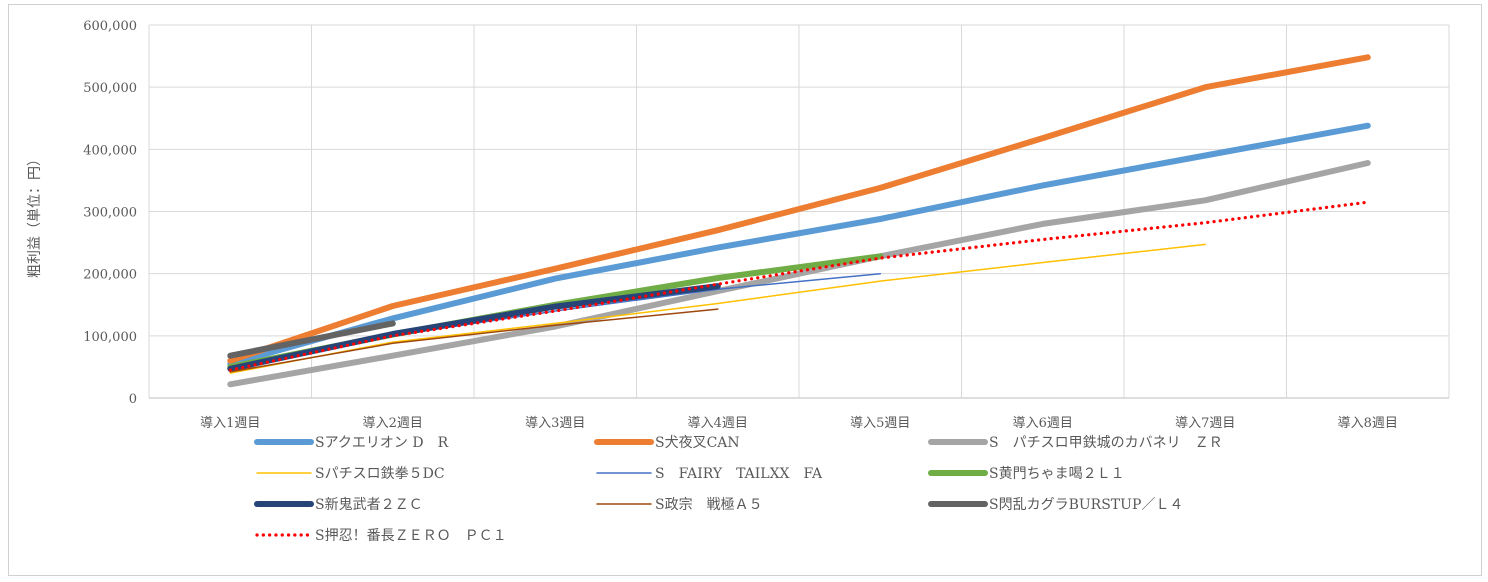 The height and width of the screenshot is (582, 1488). What do you see at coordinates (110, 150) in the screenshot?
I see `y-tick-label: 400,000` at bounding box center [110, 150].